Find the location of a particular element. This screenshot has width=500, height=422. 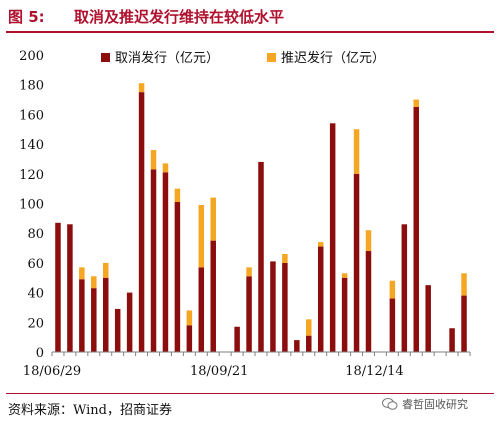

wechat-icon is located at coordinates (390, 404).